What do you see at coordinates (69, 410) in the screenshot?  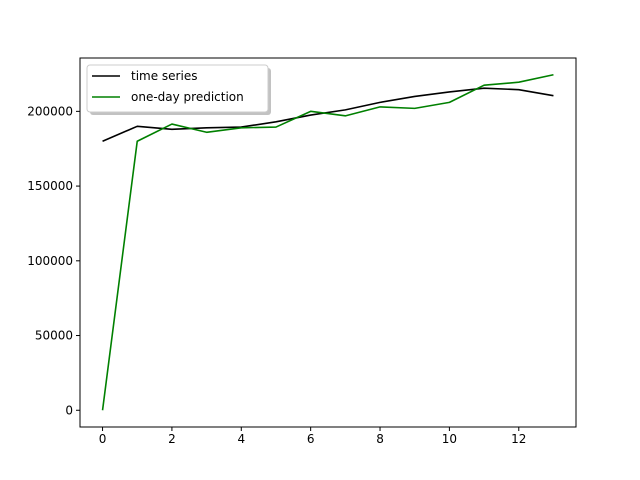 I see `y-tick-label: 0` at bounding box center [69, 410].